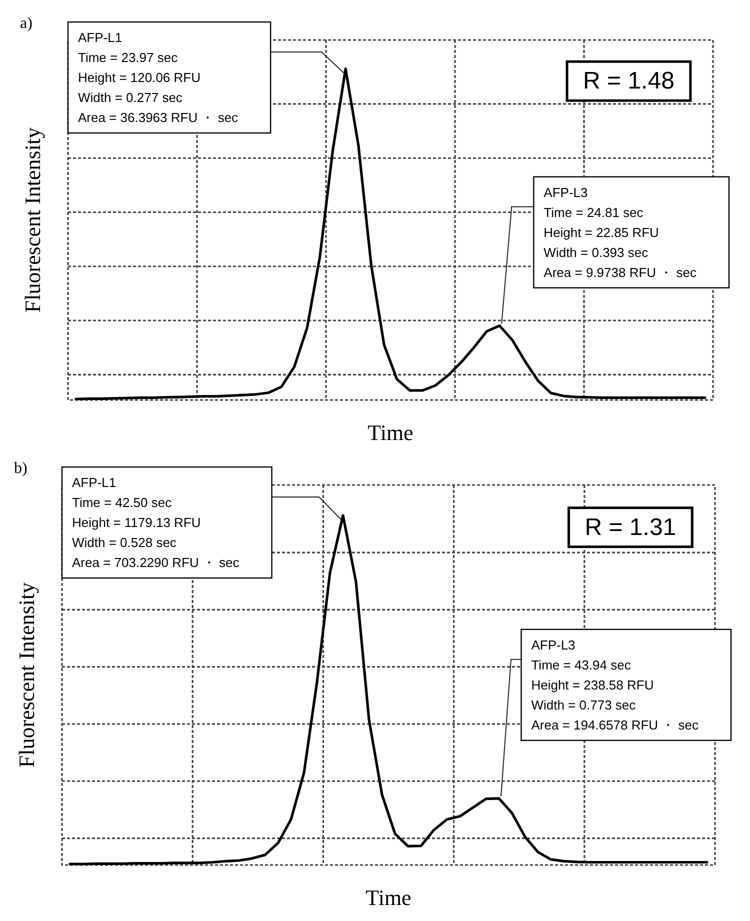 This screenshot has height=921, width=750. I want to click on chart-title: a), so click(26, 23).